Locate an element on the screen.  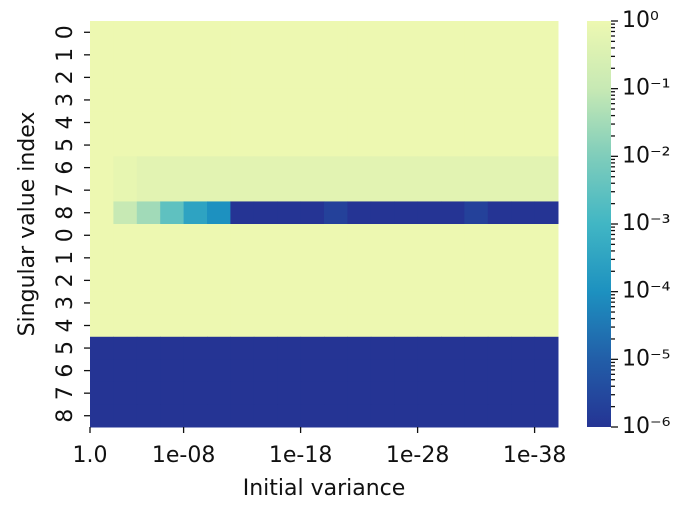
x-tick-label: 1e-28 is located at coordinates (417, 455).